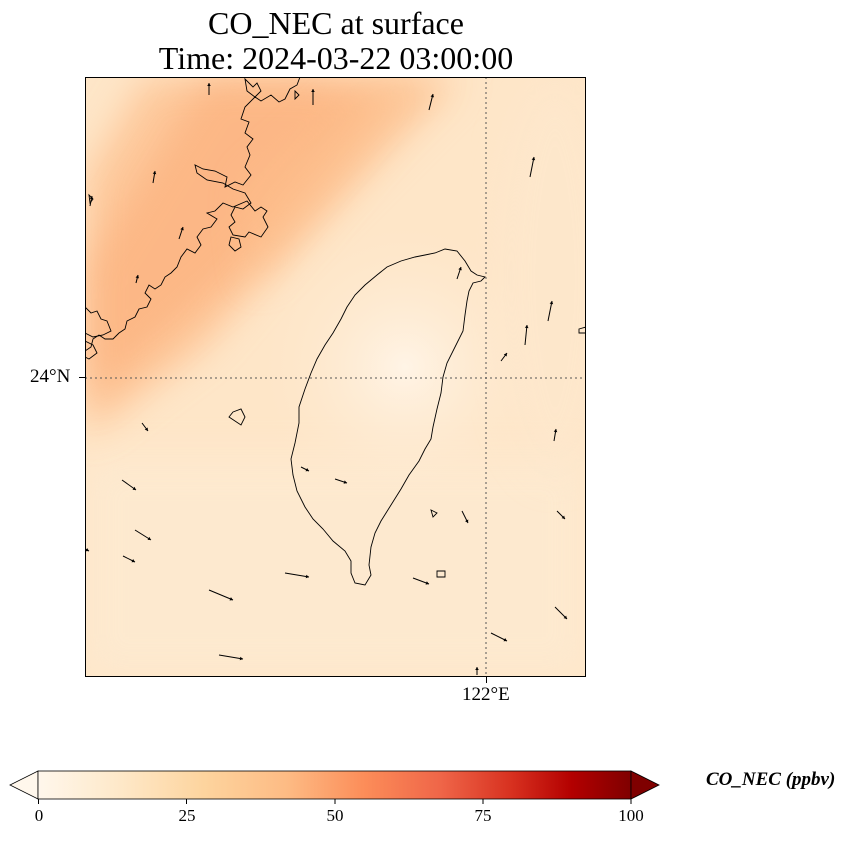  What do you see at coordinates (486, 680) in the screenshot?
I see `lon-tick` at bounding box center [486, 680].